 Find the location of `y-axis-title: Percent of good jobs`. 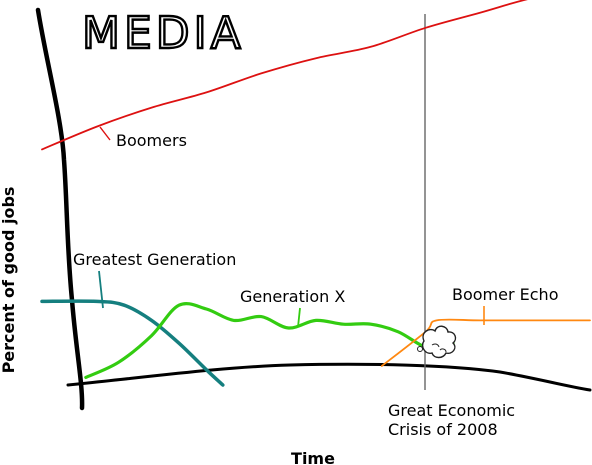

y-axis-title: Percent of good jobs is located at coordinates (9, 280).